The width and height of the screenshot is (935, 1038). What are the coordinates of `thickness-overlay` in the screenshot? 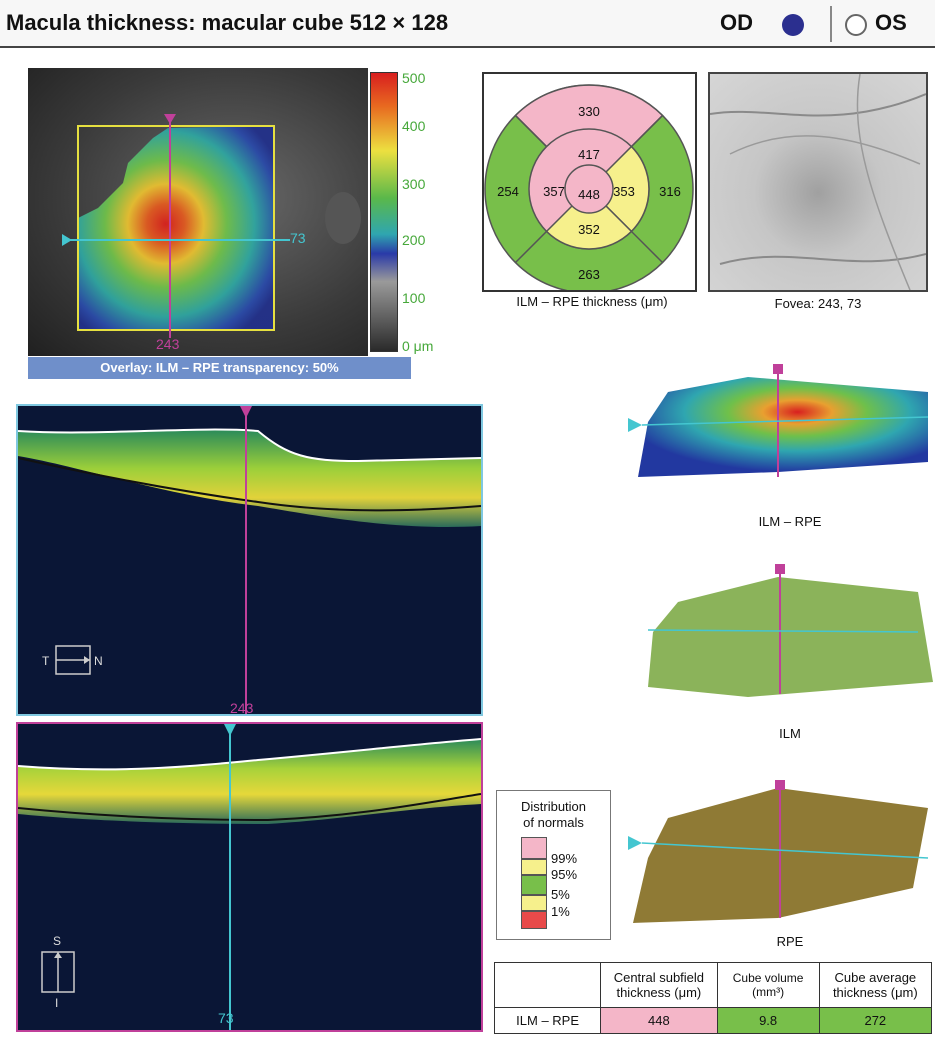 It's located at (175, 228).